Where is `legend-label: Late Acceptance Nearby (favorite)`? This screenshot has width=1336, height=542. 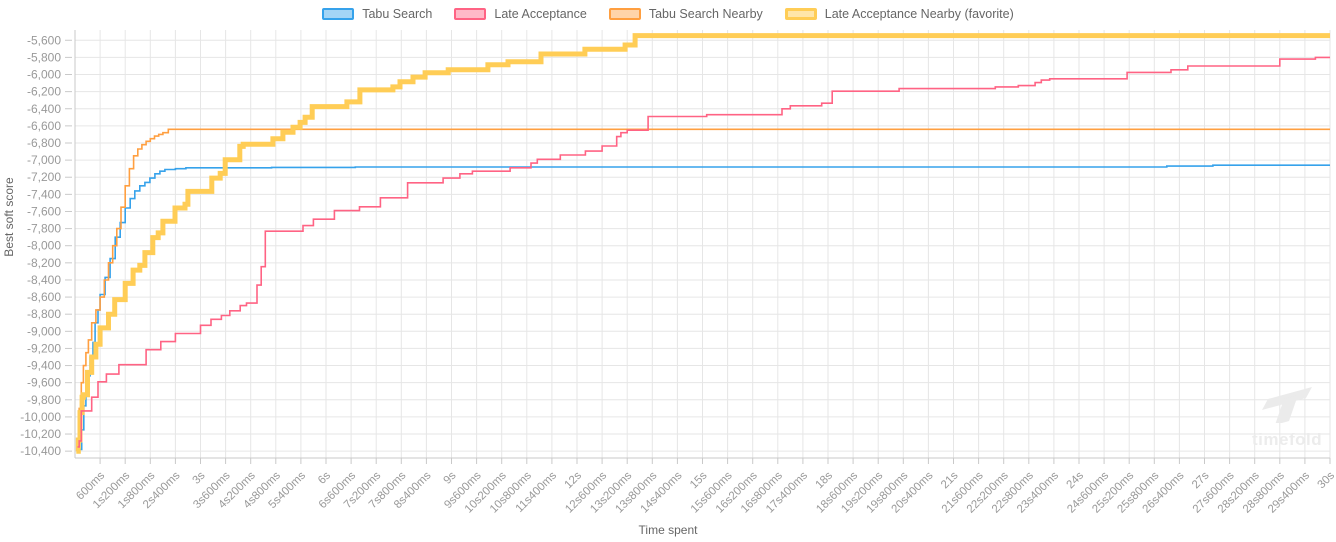 legend-label: Late Acceptance Nearby (favorite) is located at coordinates (919, 14).